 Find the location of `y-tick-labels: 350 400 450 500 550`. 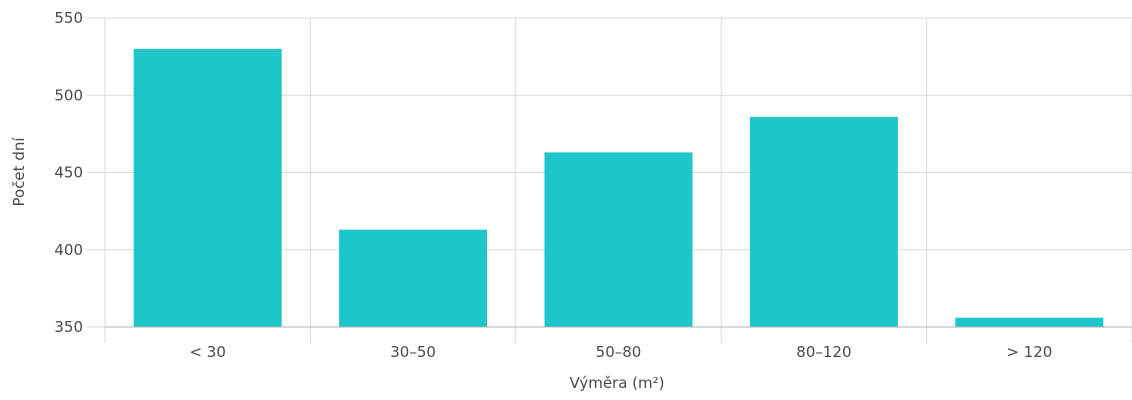

y-tick-labels: 350 400 450 500 550 is located at coordinates (68, 172).